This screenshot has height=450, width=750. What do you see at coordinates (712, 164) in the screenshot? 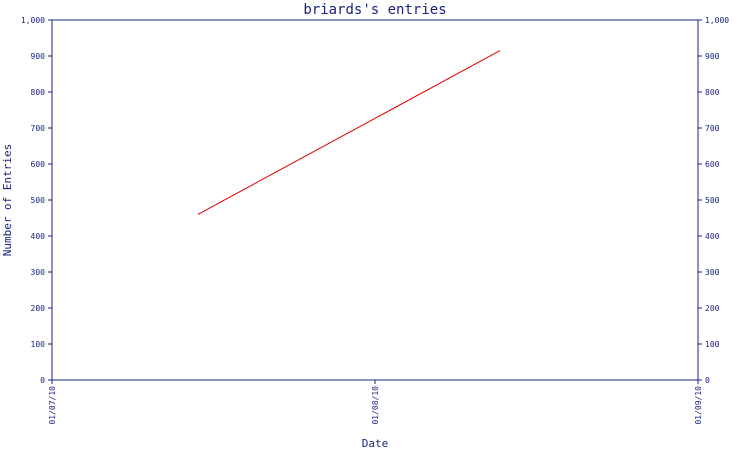
I see `y-tick-label-right: 600` at bounding box center [712, 164].